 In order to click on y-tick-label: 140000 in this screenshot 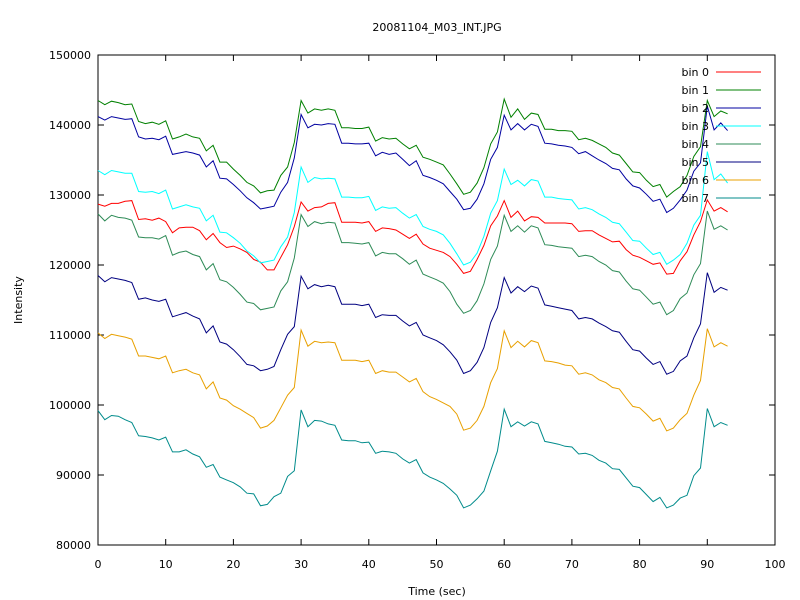, I will do `click(70, 125)`.